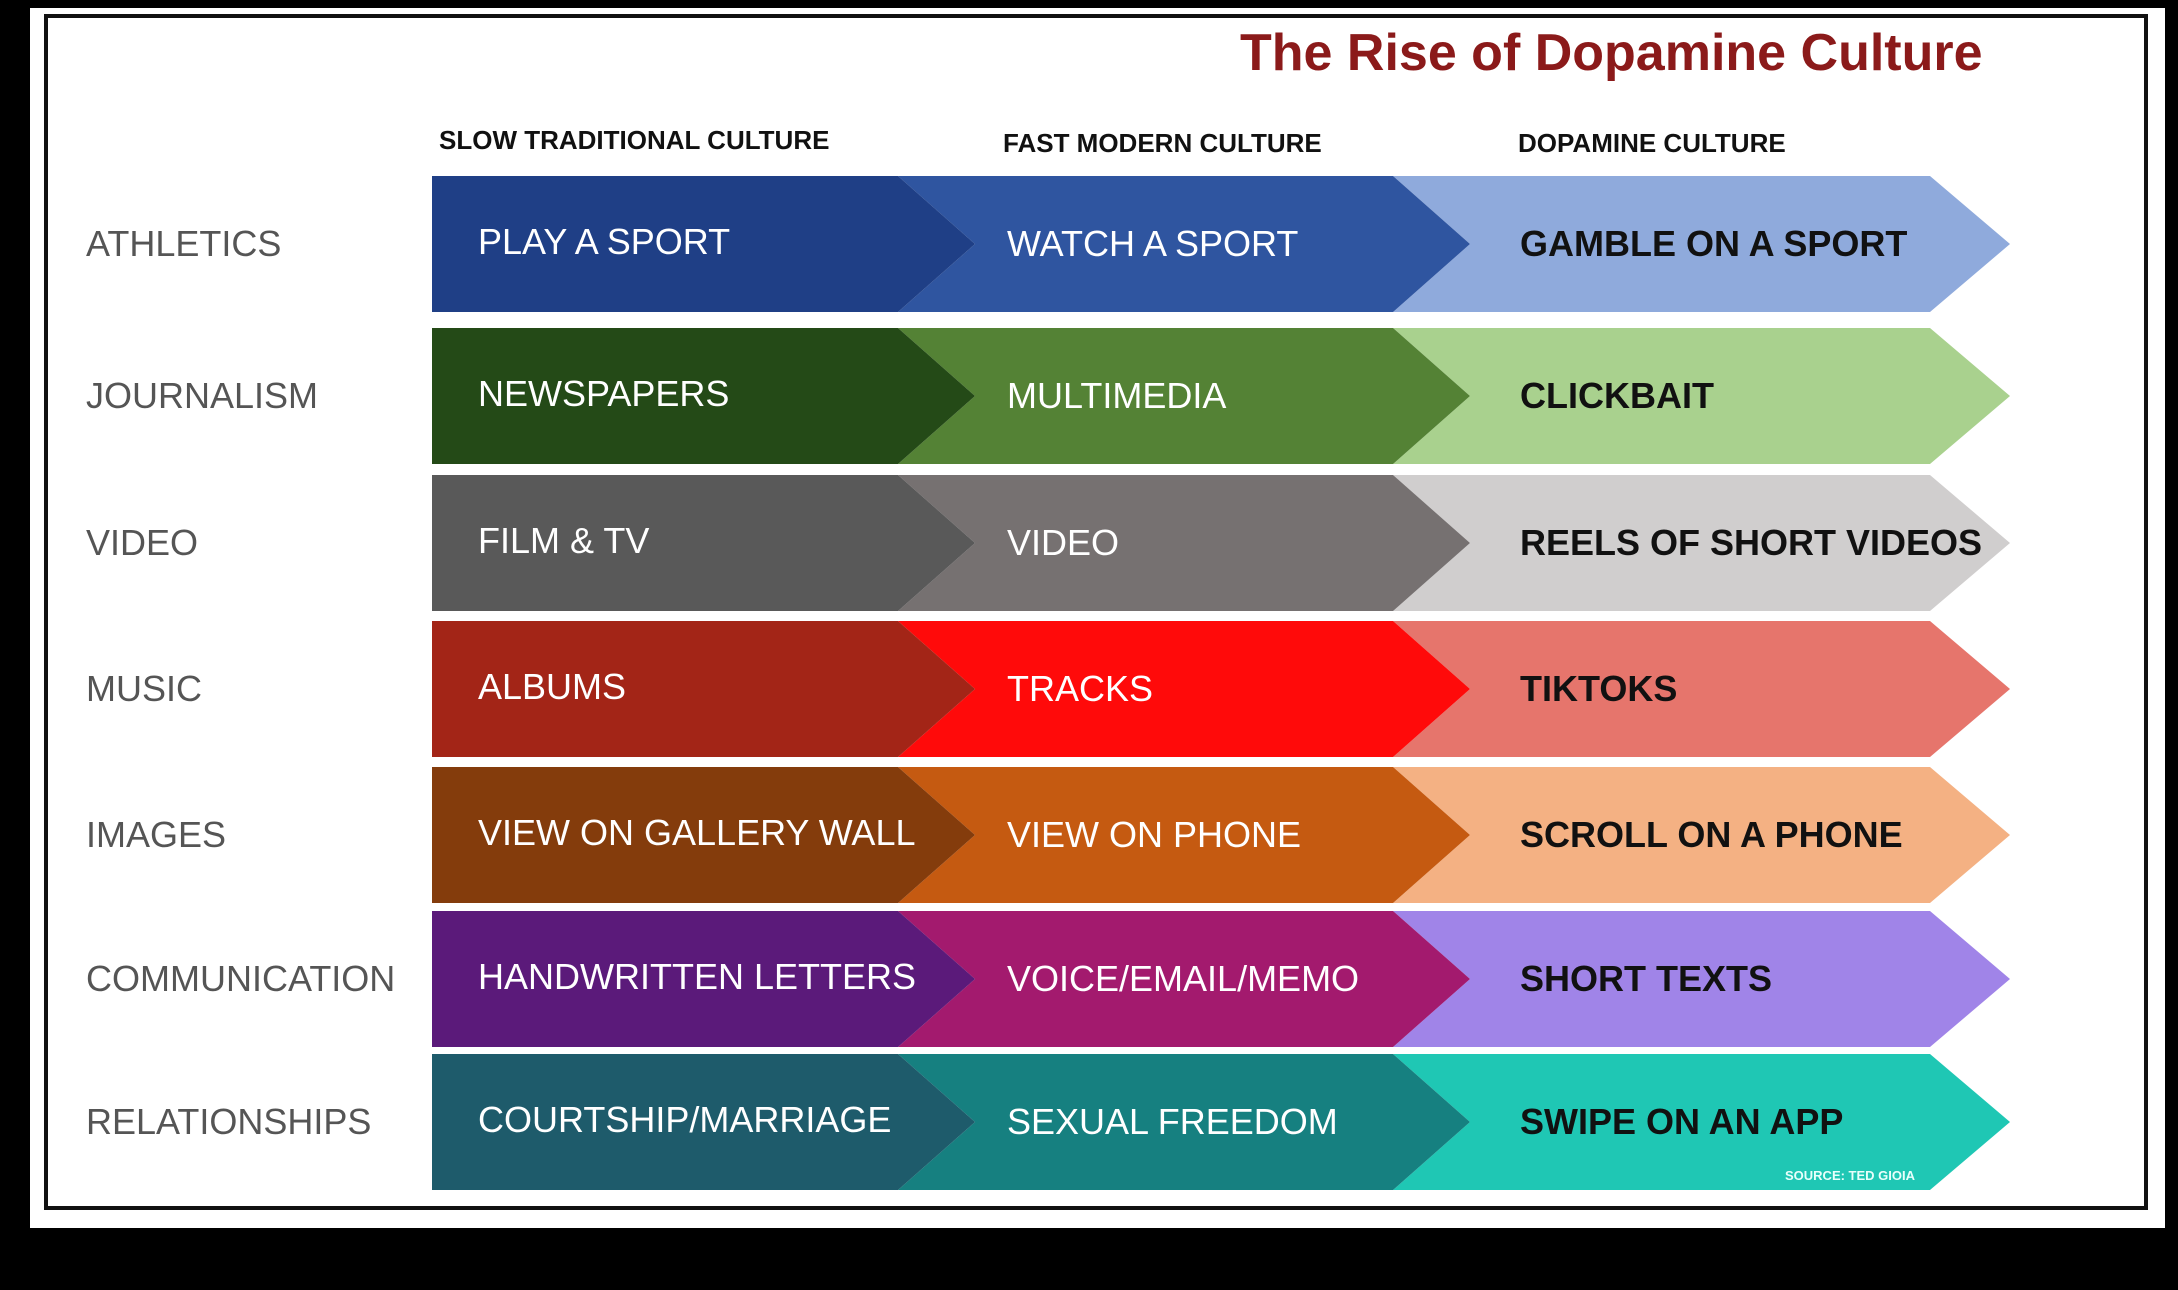  Describe the element at coordinates (142, 542) in the screenshot. I see `row-label: VIDEO` at that location.